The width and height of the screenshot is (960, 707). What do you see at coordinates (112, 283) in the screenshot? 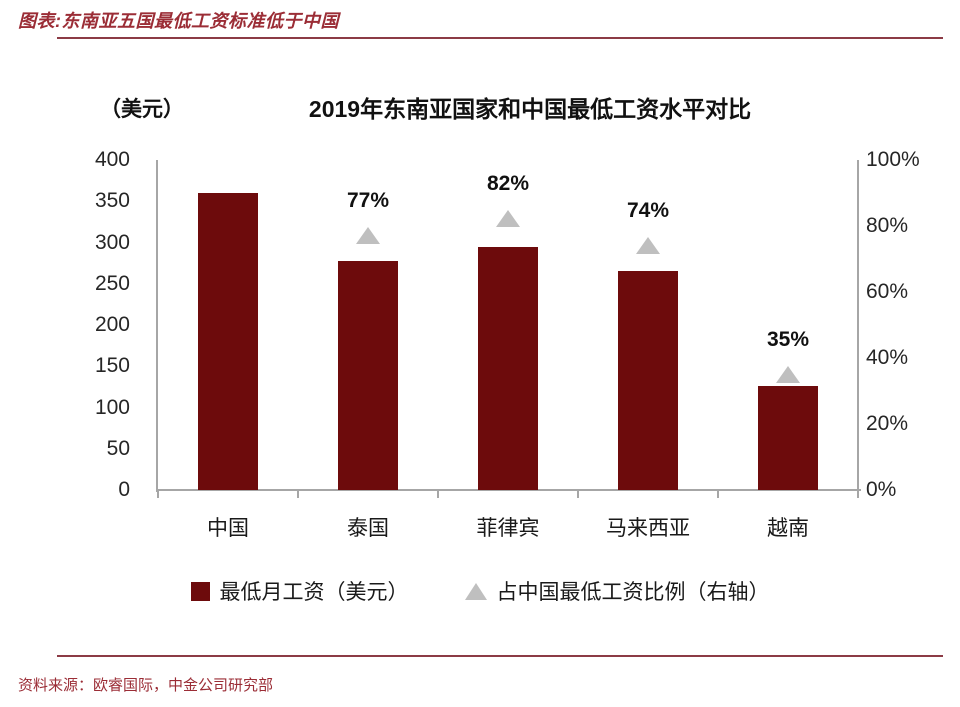
I see `left-axis-tick: 250` at bounding box center [112, 283].